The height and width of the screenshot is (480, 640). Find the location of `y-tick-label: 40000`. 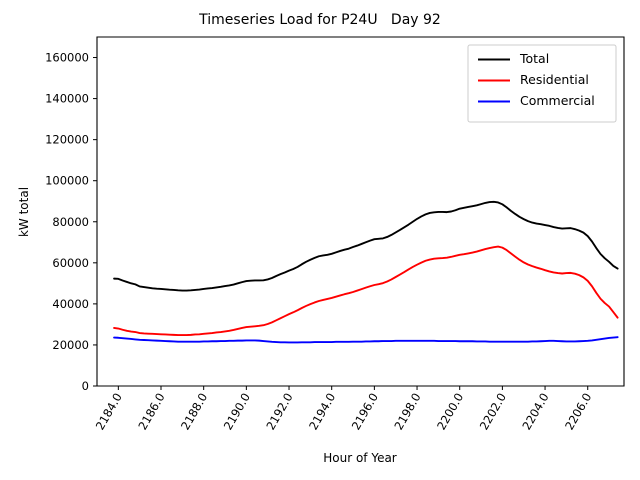

y-tick-label: 40000 is located at coordinates (70, 304).